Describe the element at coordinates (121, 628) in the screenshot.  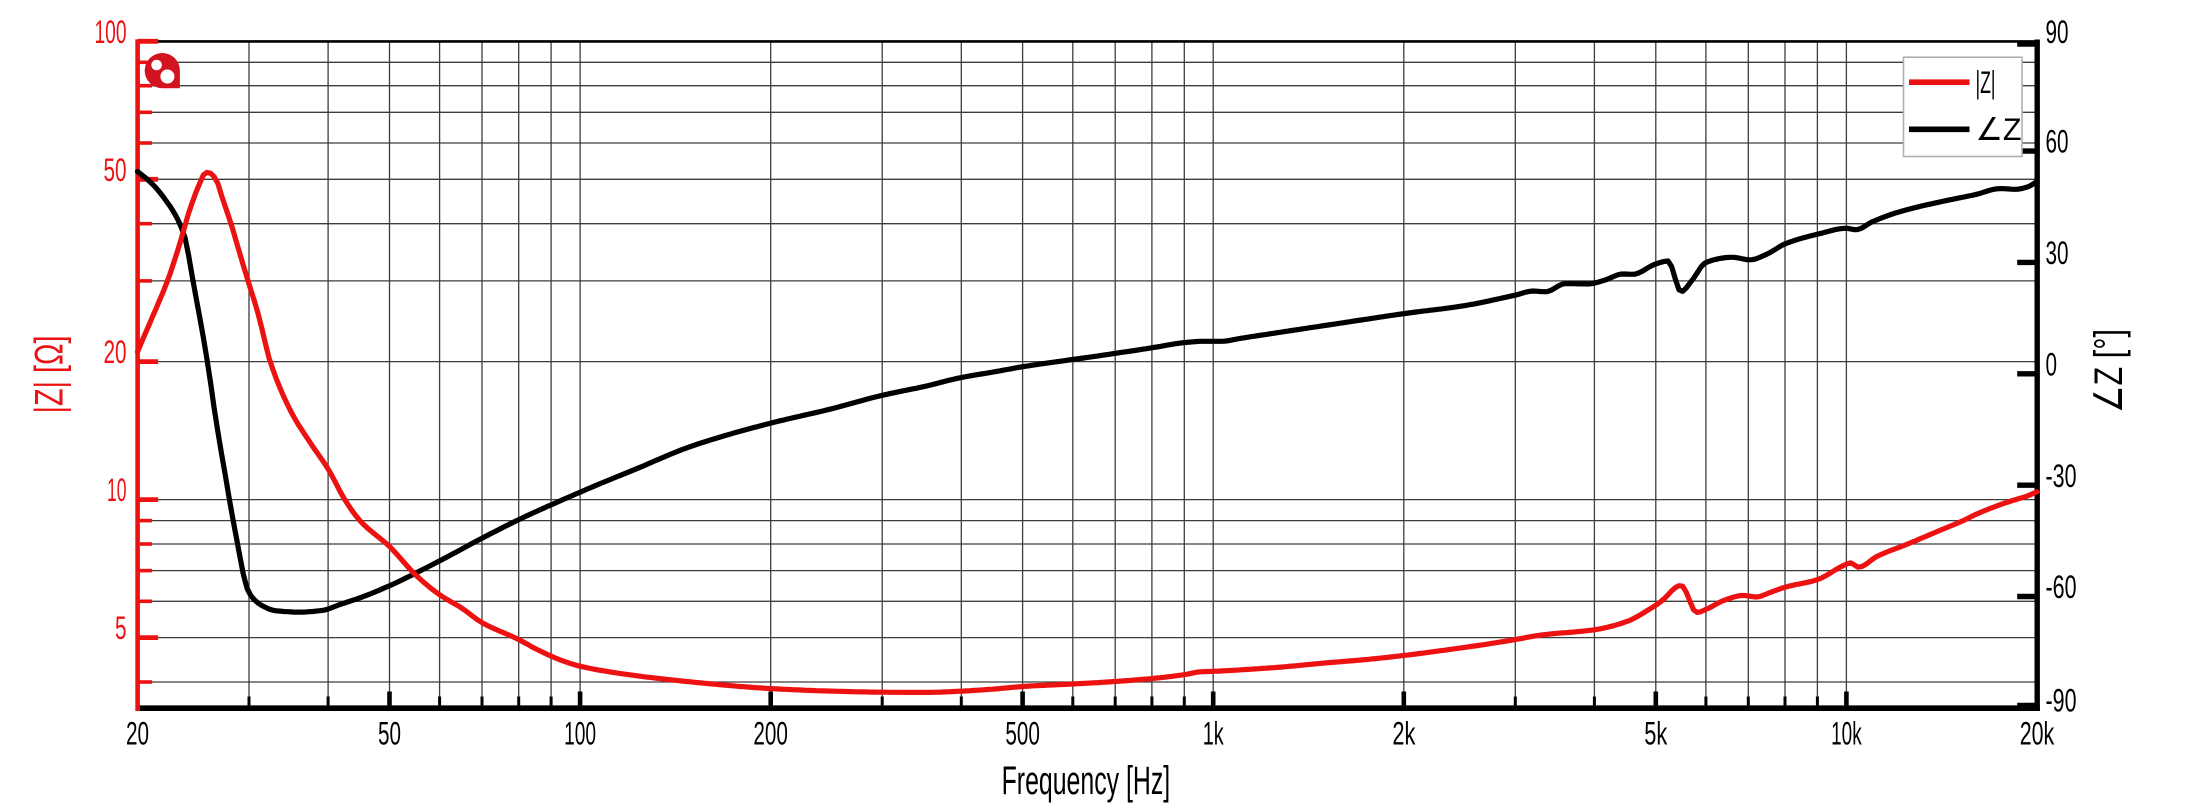
I see `svg-text: 5` at that location.